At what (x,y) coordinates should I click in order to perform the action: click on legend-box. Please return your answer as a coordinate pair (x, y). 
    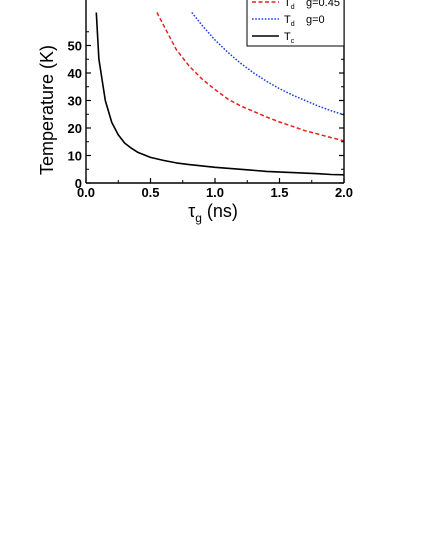
    Looking at the image, I should click on (295, 23).